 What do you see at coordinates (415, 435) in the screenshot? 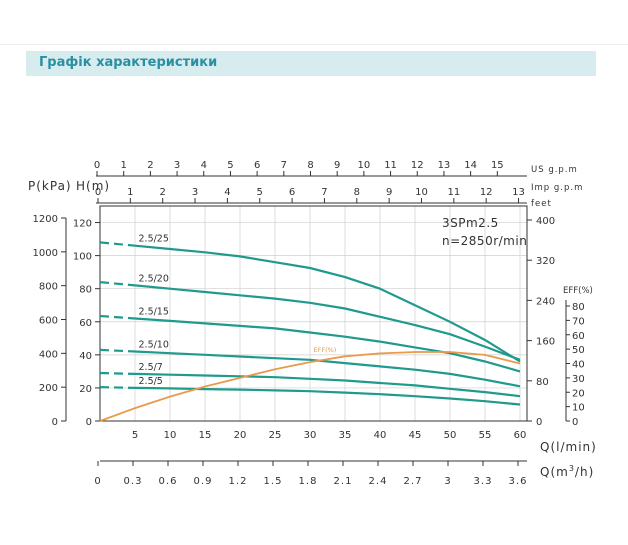
I see `q-lmin-tick-label: 45` at bounding box center [415, 435].